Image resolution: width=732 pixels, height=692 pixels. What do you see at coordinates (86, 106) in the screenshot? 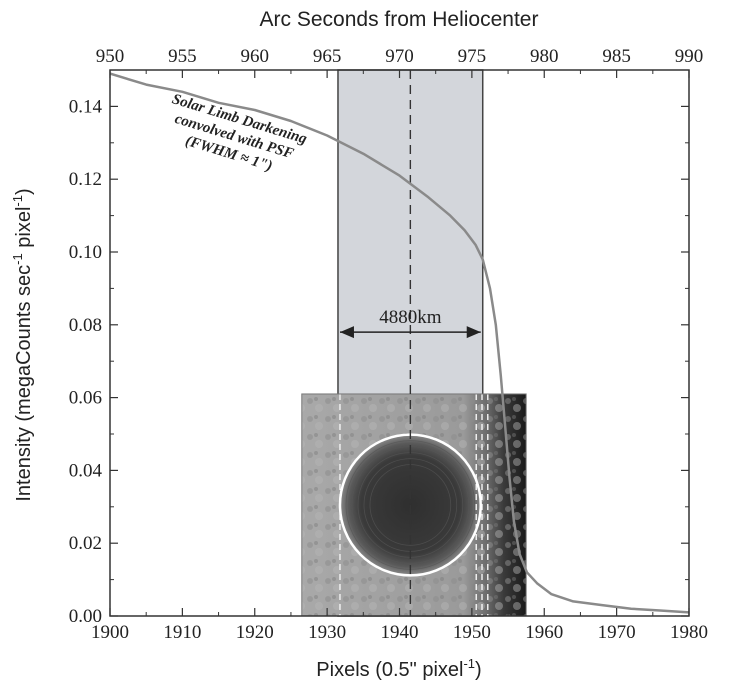
I see `y-tick-label: 0.14` at bounding box center [86, 106].